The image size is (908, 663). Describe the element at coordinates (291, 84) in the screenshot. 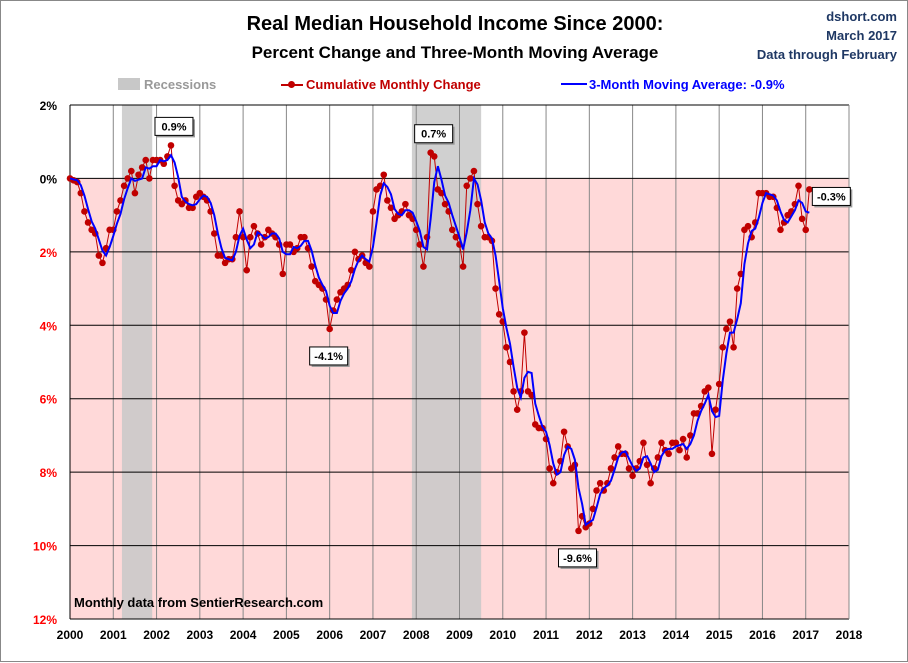

I see `monthly-marker-icon` at that location.